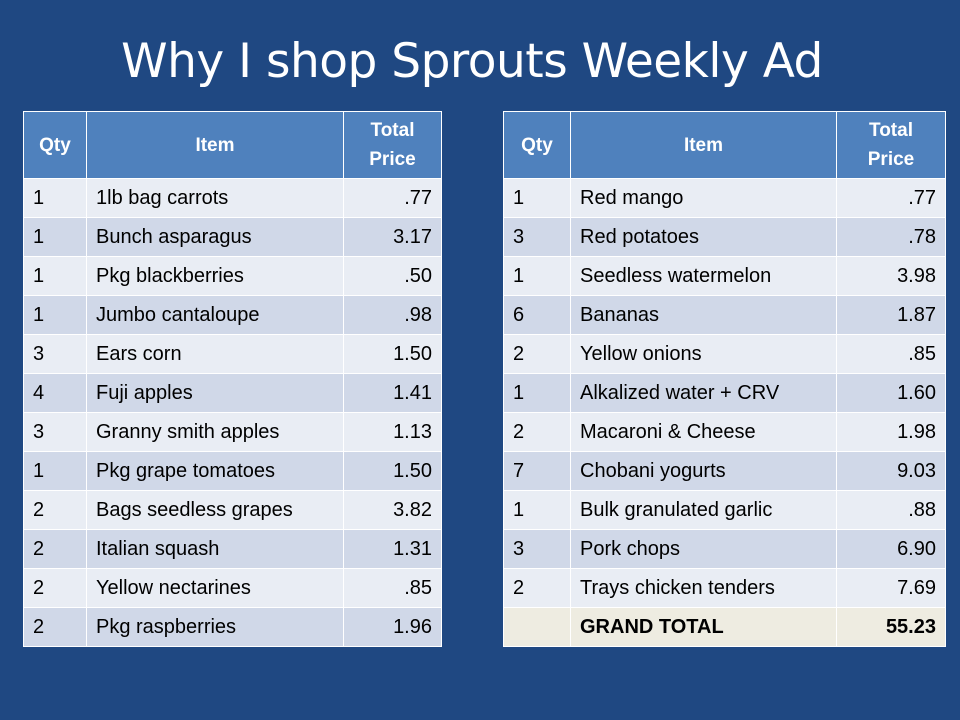 The width and height of the screenshot is (960, 720). I want to click on item-cell: Pkg grape tomatoes, so click(215, 471).